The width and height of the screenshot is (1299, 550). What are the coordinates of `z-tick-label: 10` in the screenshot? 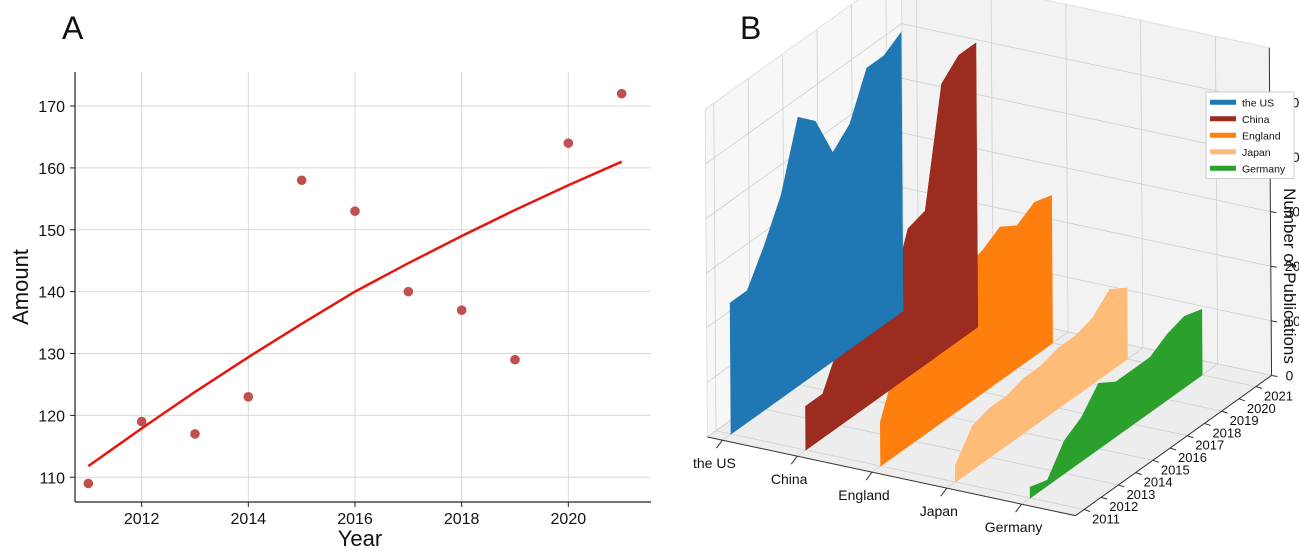 It's located at (1292, 321).